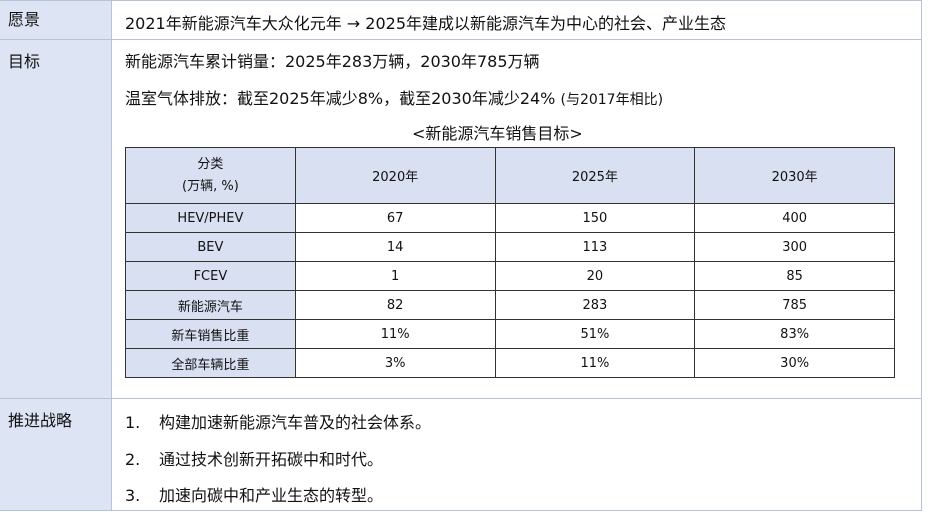  What do you see at coordinates (595, 247) in the screenshot?
I see `table-cell: 113` at bounding box center [595, 247].